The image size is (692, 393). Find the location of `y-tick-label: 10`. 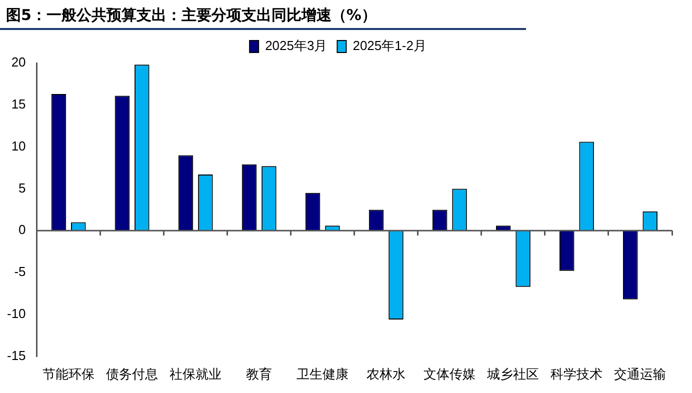

y-tick-label: 10 is located at coordinates (18, 146).